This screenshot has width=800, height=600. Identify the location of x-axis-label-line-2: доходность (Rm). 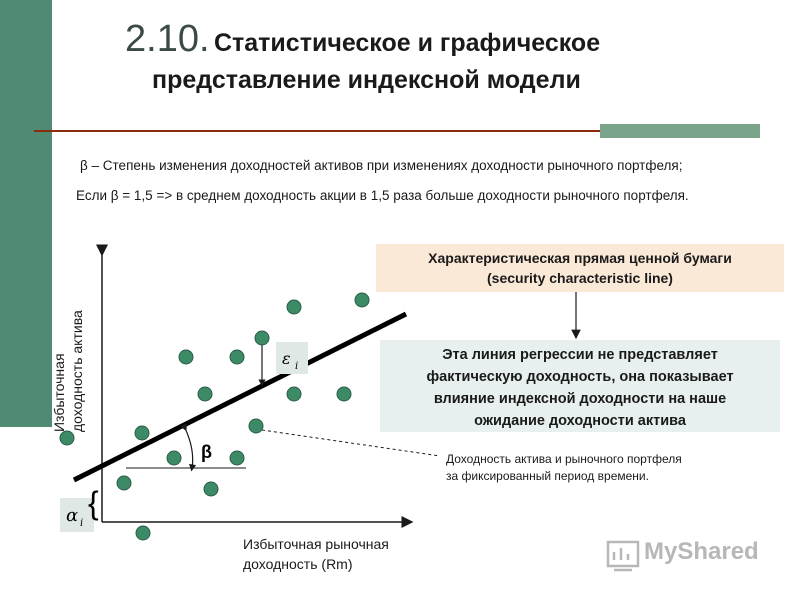
(298, 564).